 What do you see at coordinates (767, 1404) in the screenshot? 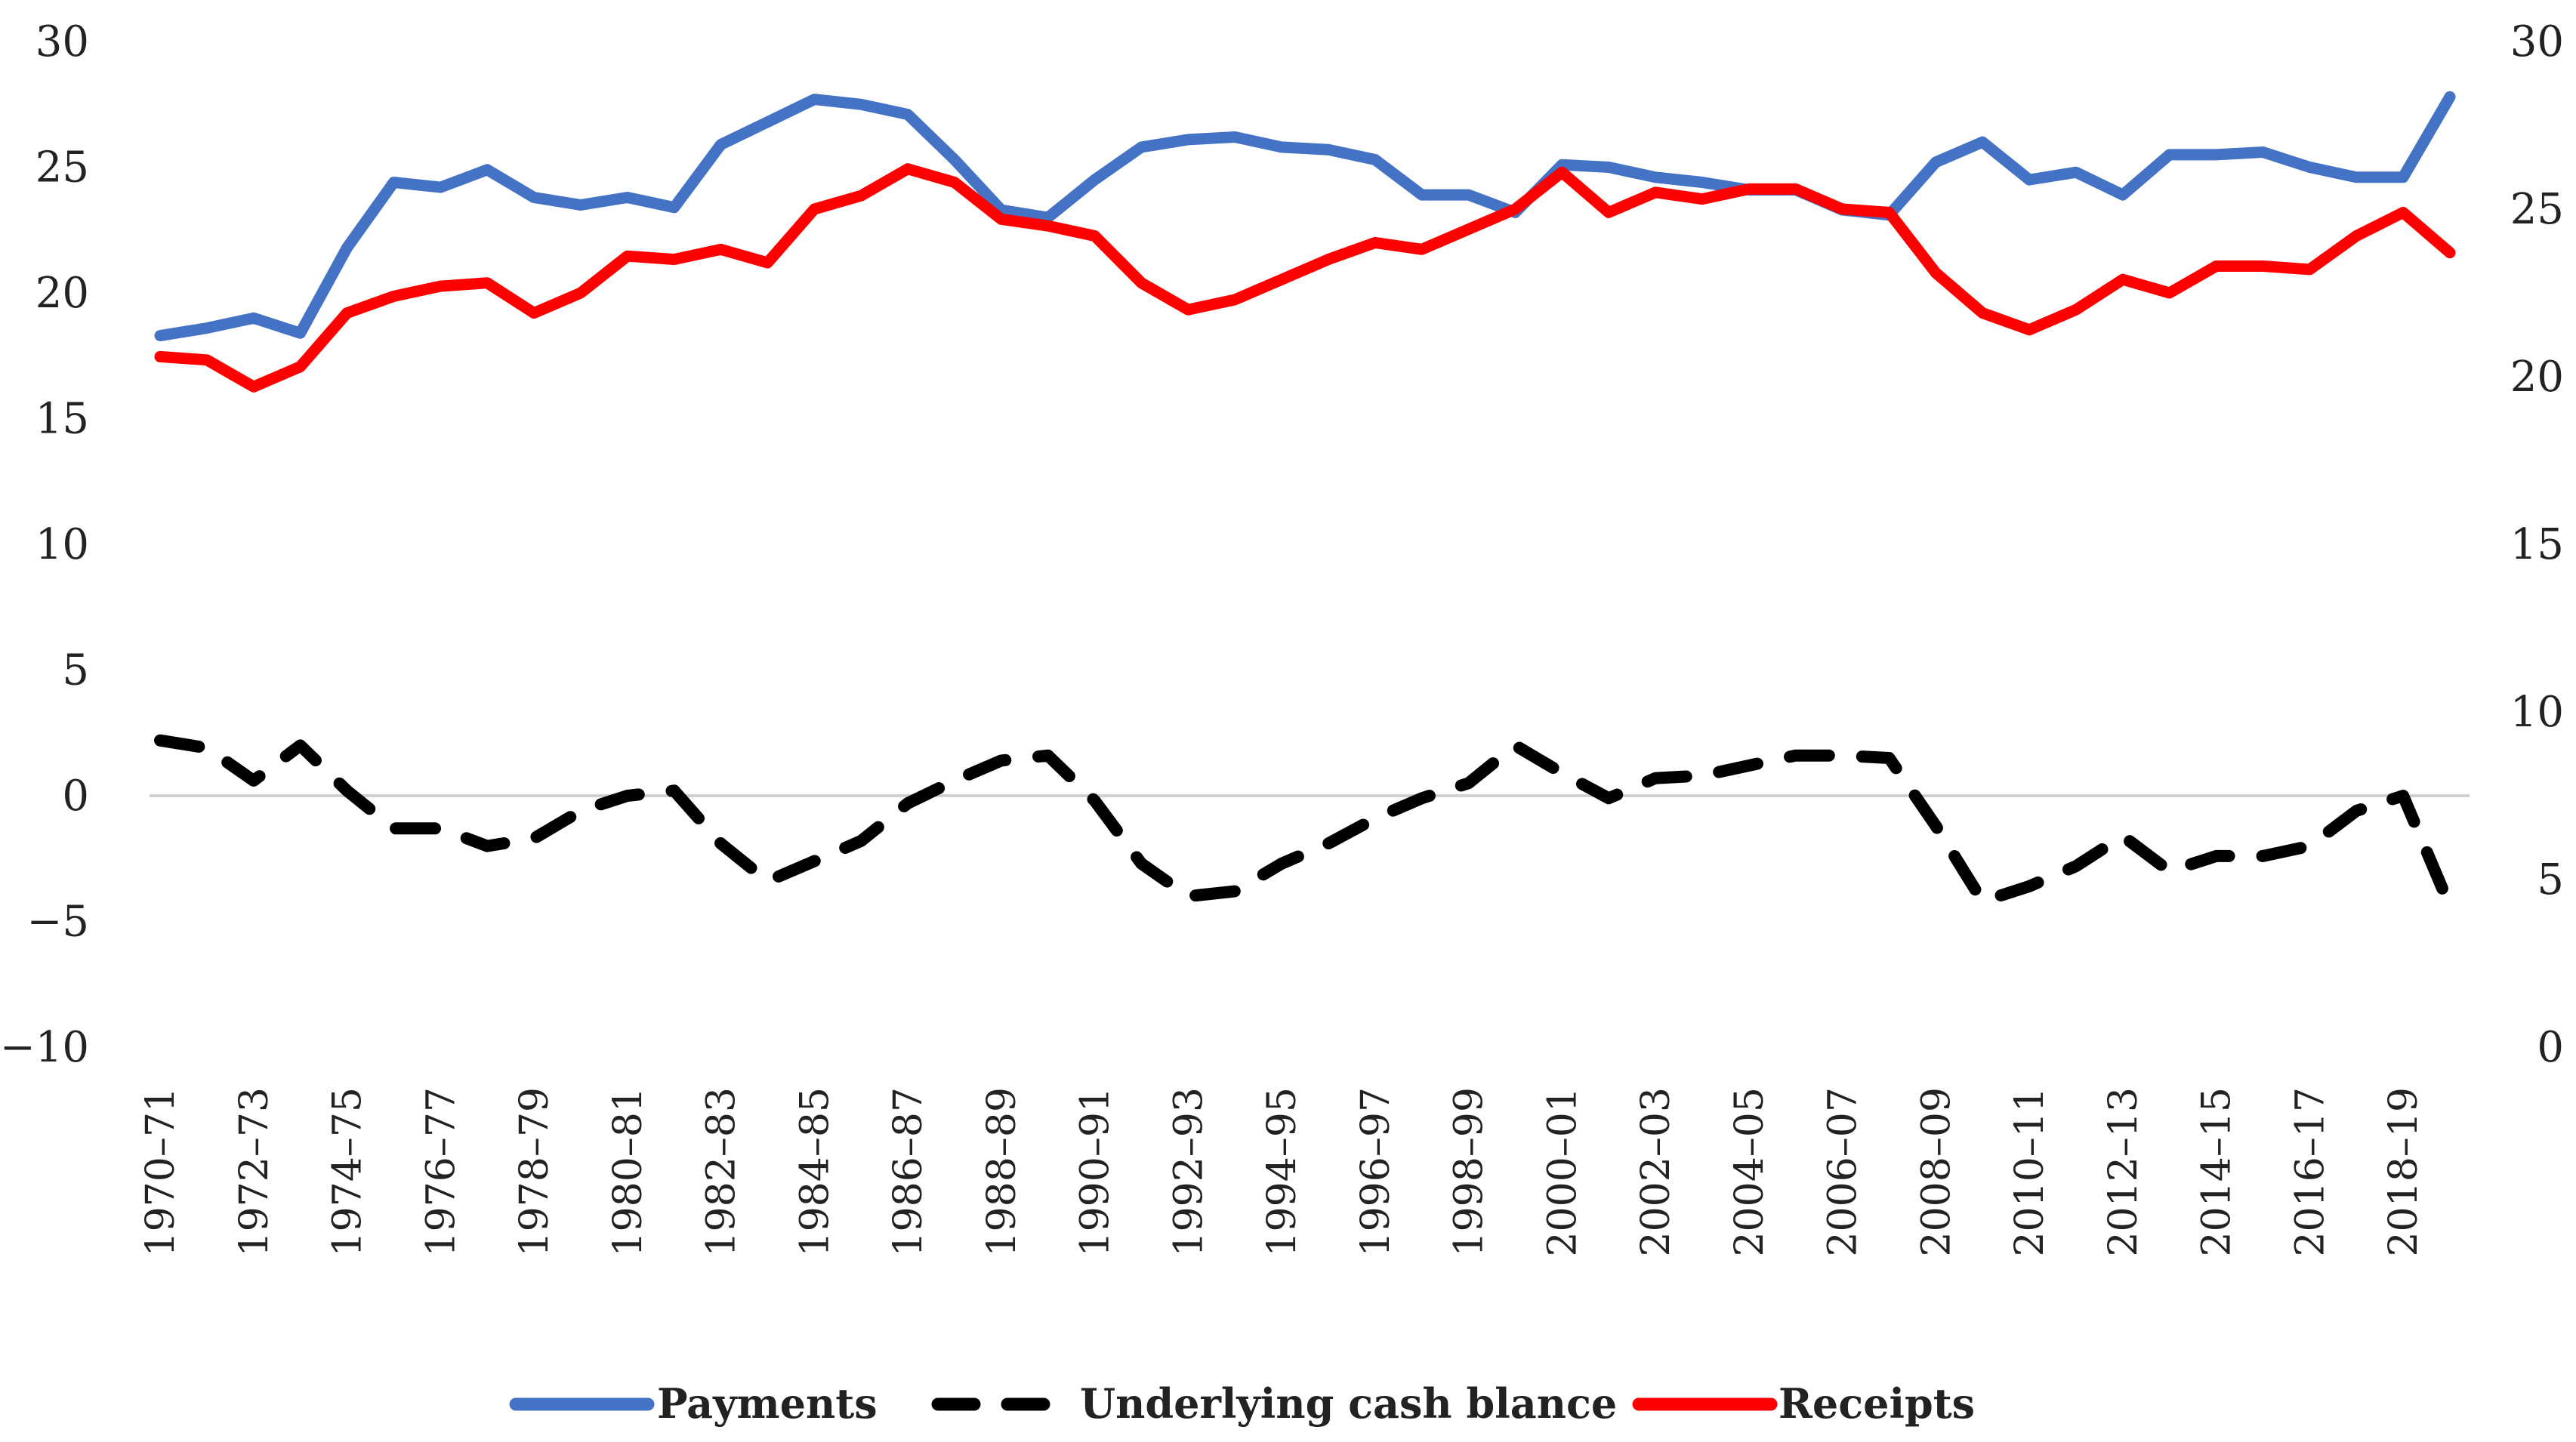
I see `legend-label: Payments` at bounding box center [767, 1404].